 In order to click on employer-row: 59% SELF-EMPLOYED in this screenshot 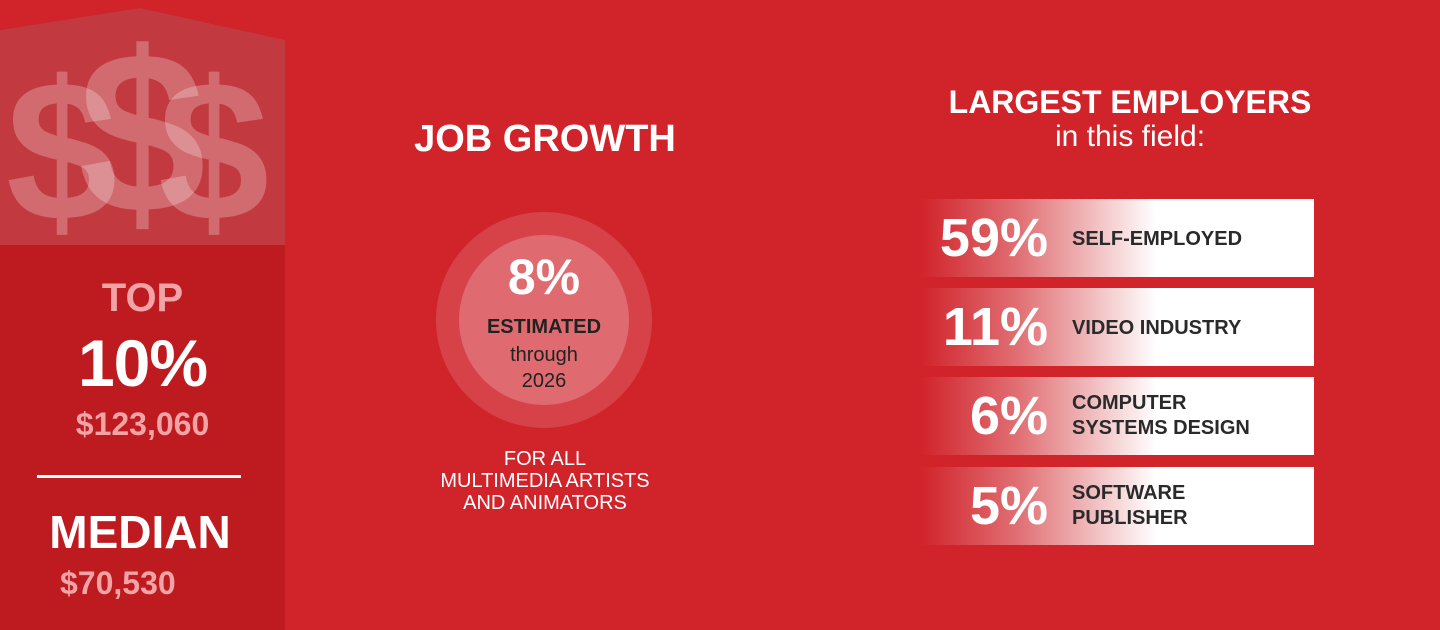, I will do `click(1117, 238)`.